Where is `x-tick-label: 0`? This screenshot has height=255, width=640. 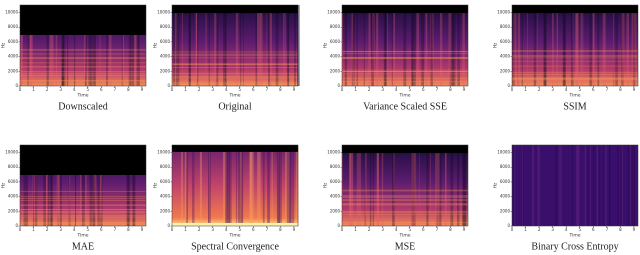 x-tick-label: 0 is located at coordinates (20, 89).